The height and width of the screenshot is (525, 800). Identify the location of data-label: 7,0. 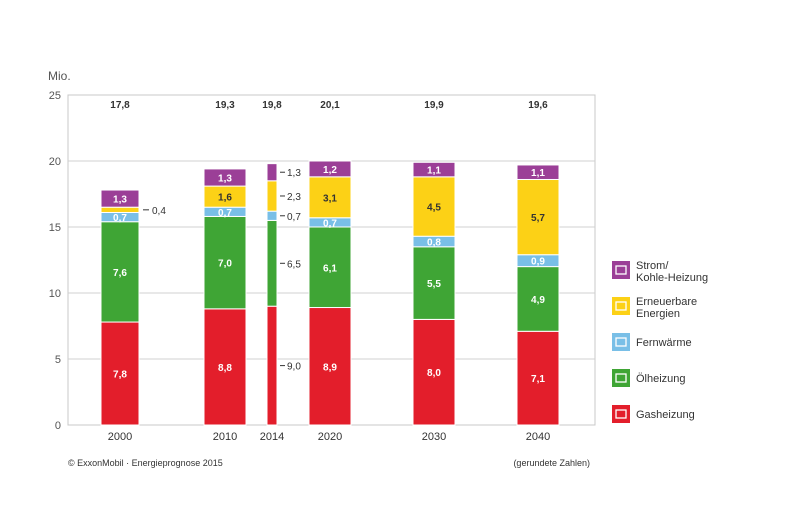
(225, 264).